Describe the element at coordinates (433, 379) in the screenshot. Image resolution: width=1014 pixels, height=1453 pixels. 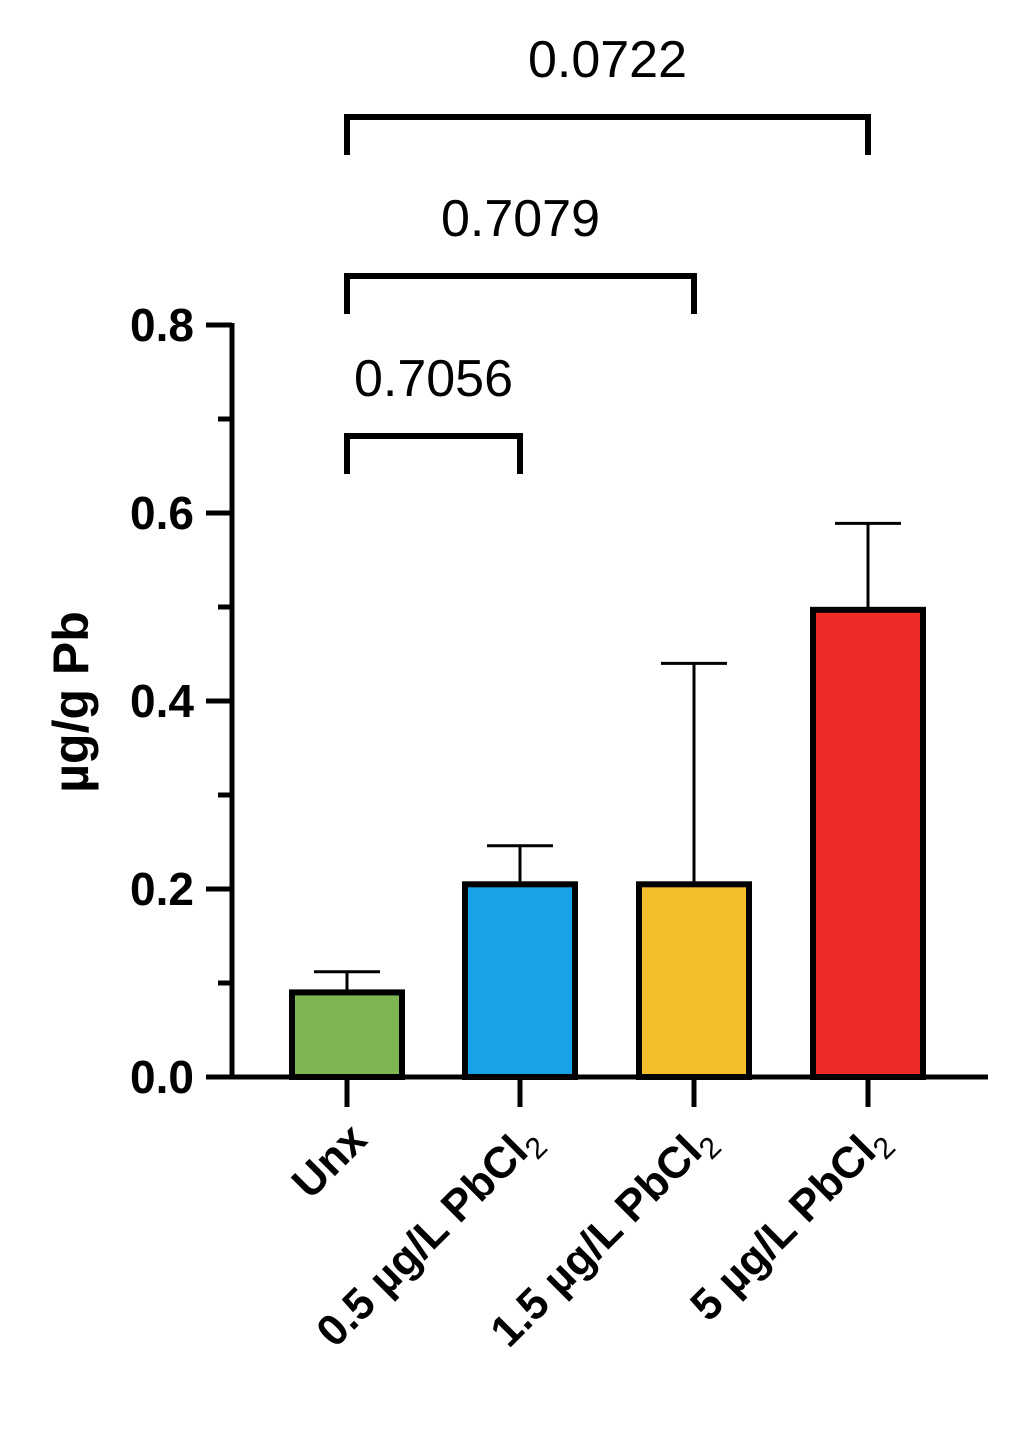
I see `p-value-label: 0.7056` at that location.